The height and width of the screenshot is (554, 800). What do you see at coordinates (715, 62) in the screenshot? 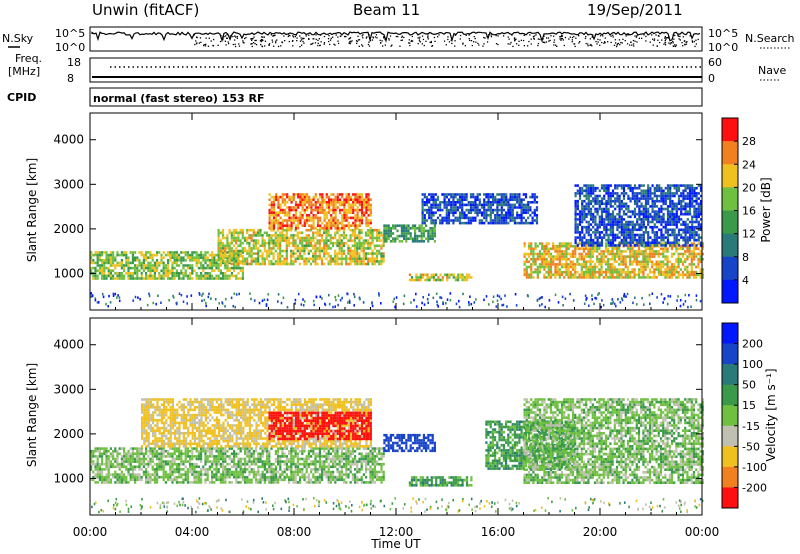
I see `nave-tick-top: 60` at bounding box center [715, 62].